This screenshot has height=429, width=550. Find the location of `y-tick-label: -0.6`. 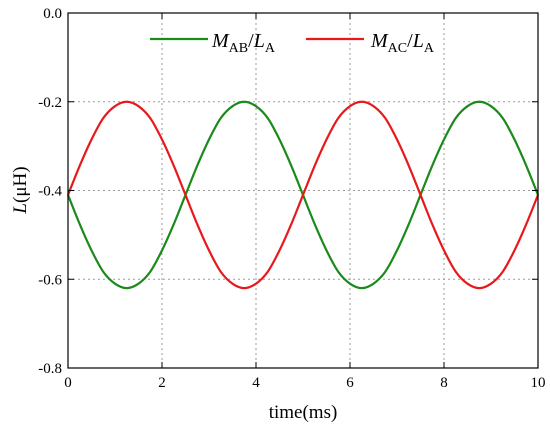

y-tick-label: -0.6 is located at coordinates (50, 280).